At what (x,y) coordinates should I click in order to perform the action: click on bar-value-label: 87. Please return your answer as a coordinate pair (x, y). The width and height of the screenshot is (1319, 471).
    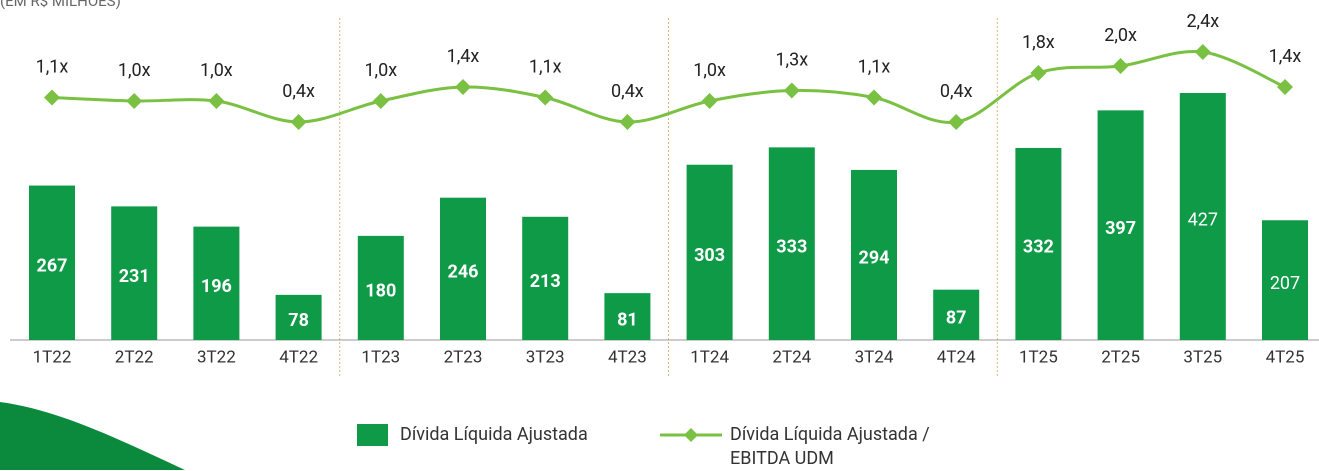
    Looking at the image, I should click on (956, 318).